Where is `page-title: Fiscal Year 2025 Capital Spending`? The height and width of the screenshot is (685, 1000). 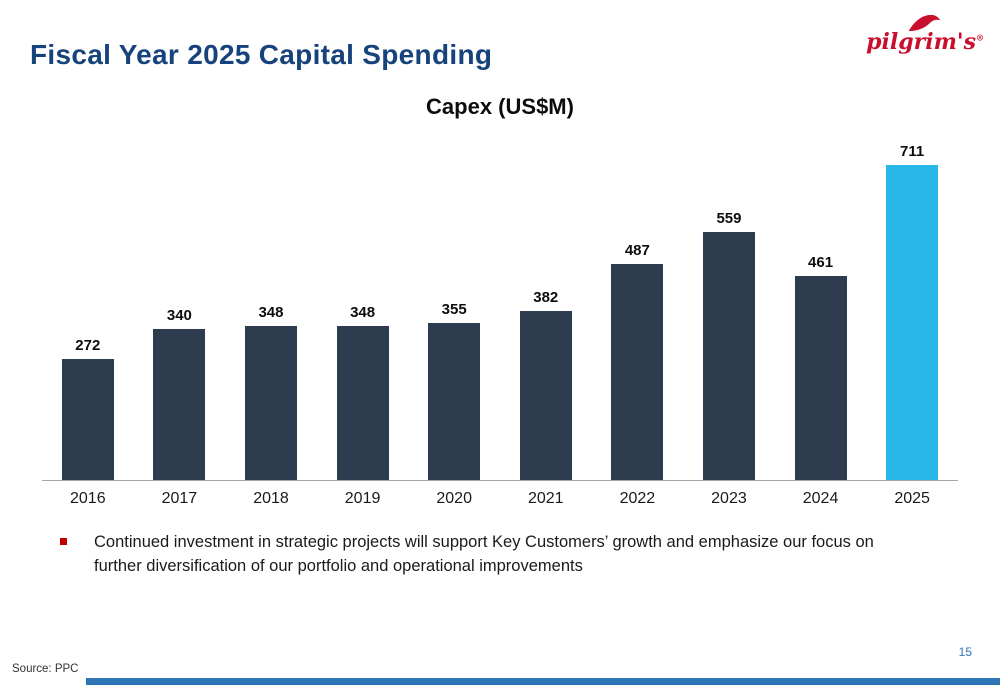 page-title: Fiscal Year 2025 Capital Spending is located at coordinates (261, 54).